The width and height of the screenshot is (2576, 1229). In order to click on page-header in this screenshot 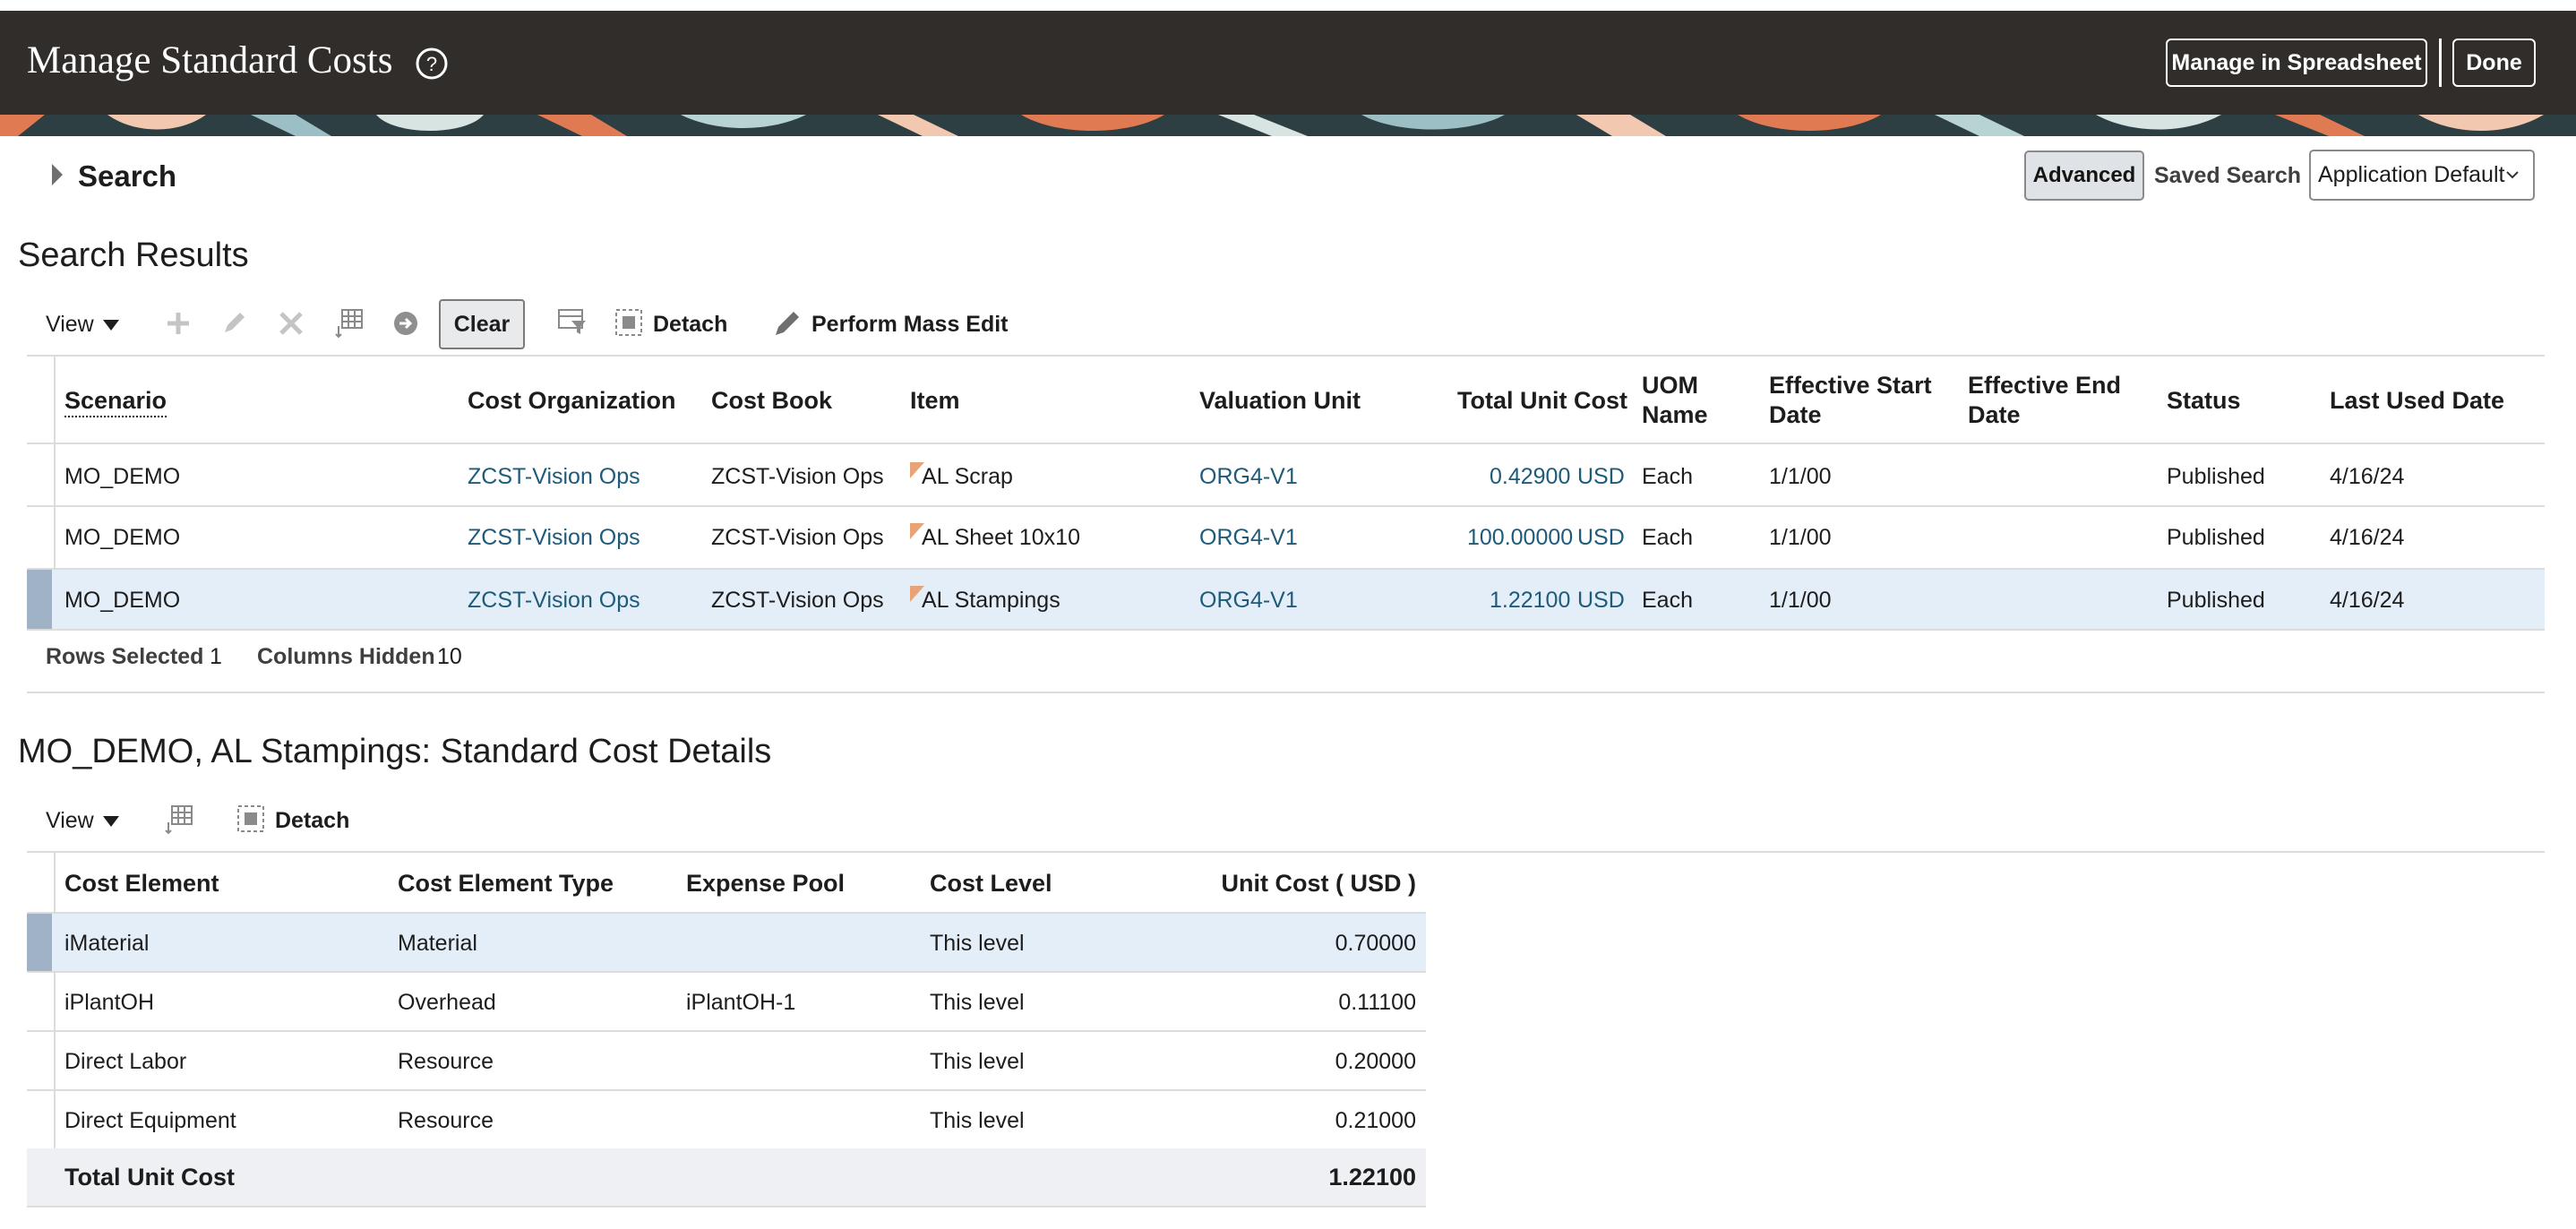, I will do `click(1288, 63)`.